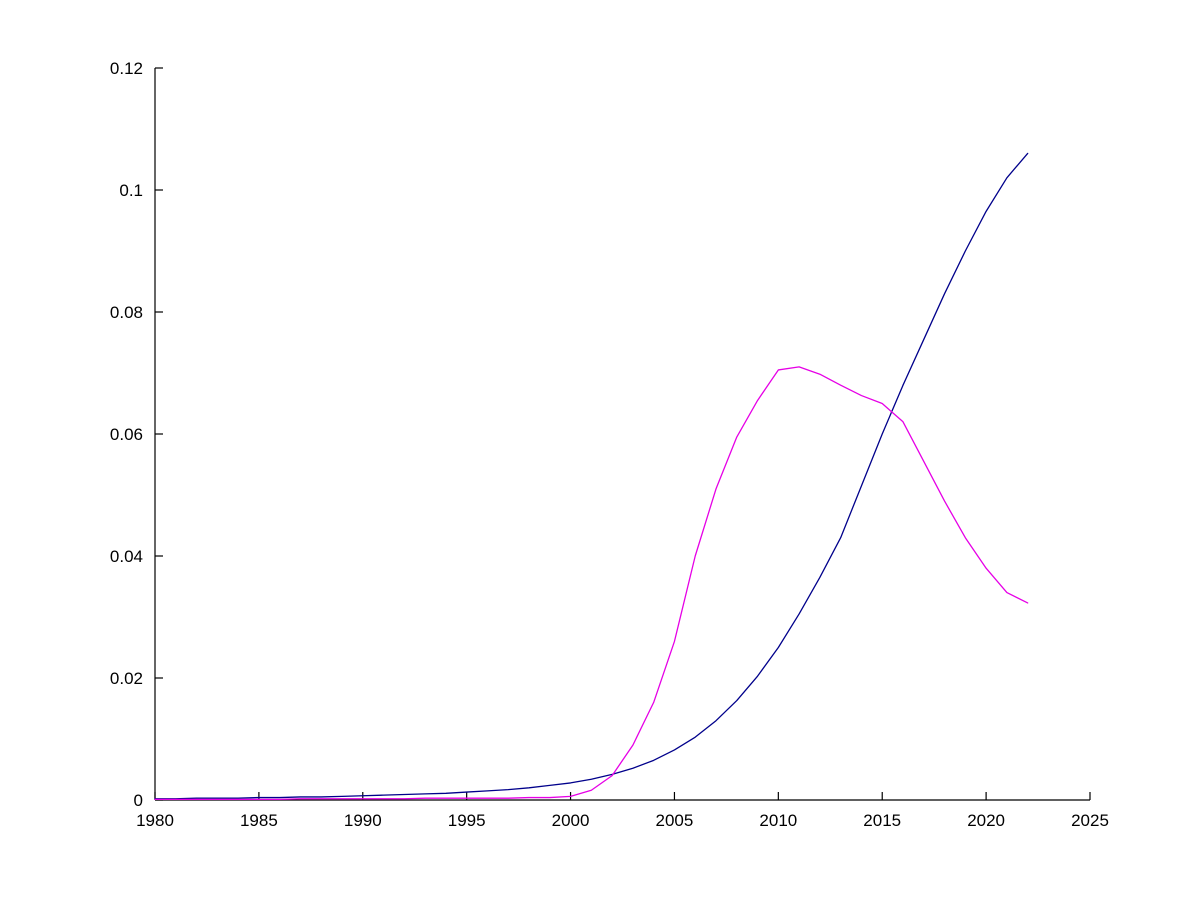 This screenshot has height=900, width=1200. Describe the element at coordinates (675, 820) in the screenshot. I see `x-tick-label: 2005` at that location.